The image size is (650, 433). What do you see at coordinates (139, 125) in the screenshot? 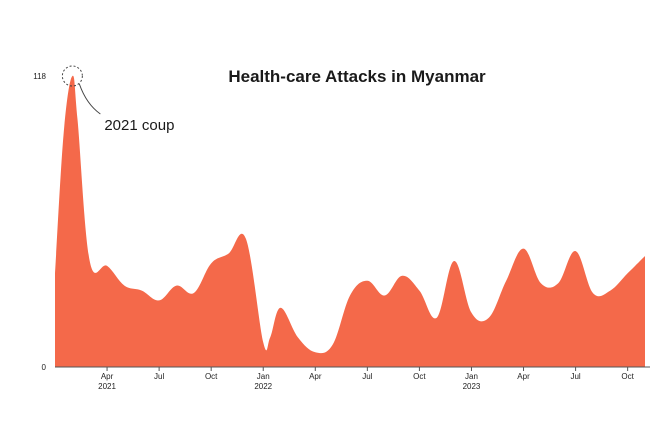
I see `annotation-label: 2021 coup` at bounding box center [139, 125].